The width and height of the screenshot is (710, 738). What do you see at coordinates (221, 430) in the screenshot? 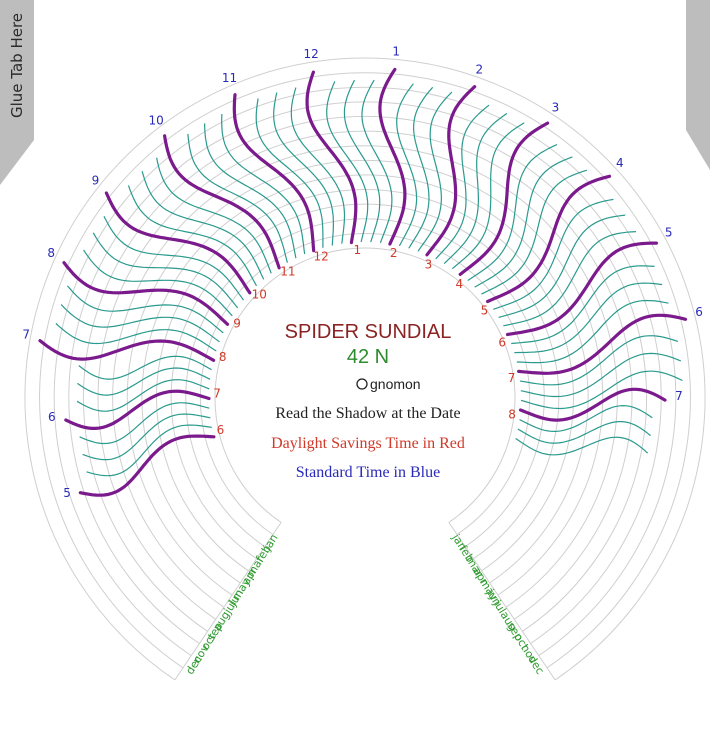
I see `daylight-hour-label: 6` at bounding box center [221, 430].